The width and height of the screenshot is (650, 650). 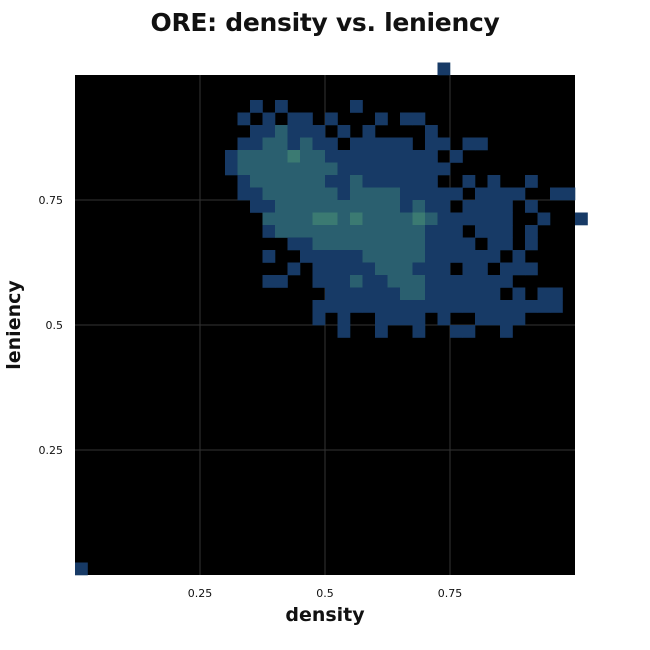 What do you see at coordinates (14, 325) in the screenshot?
I see `y-axis-label: leniency` at bounding box center [14, 325].